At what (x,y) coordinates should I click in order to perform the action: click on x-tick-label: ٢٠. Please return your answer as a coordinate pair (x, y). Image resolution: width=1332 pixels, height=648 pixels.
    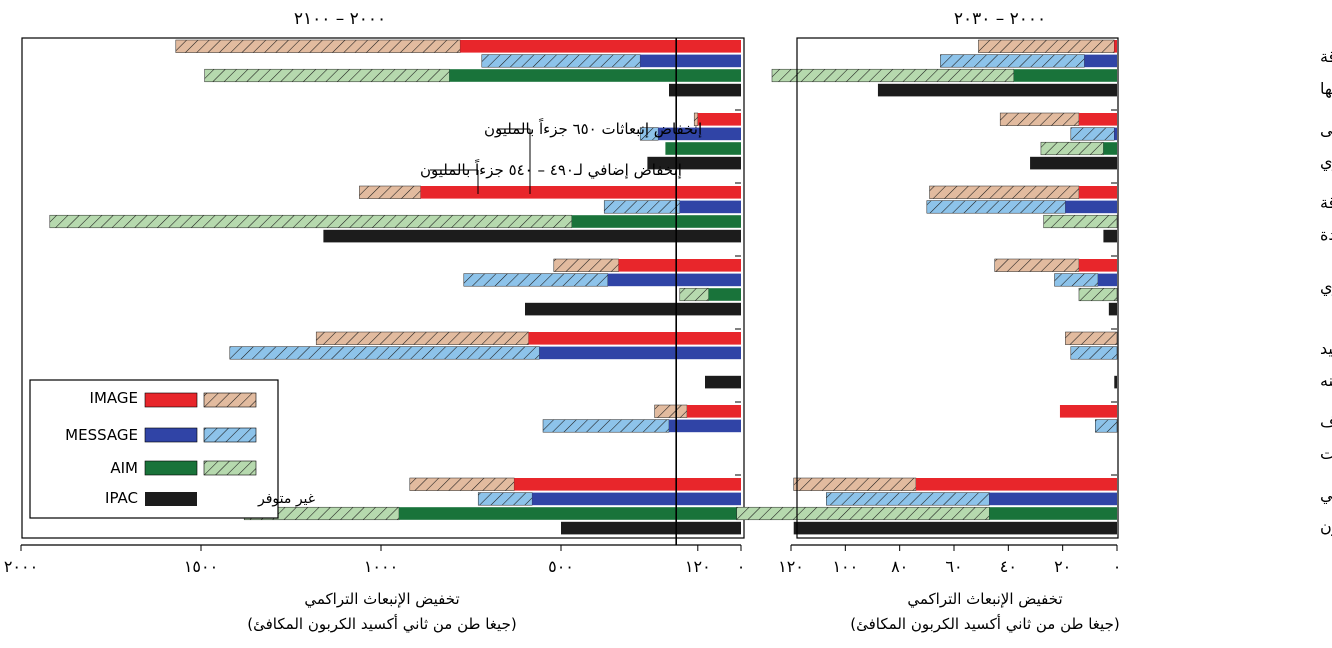
    Looking at the image, I should click on (1062, 566).